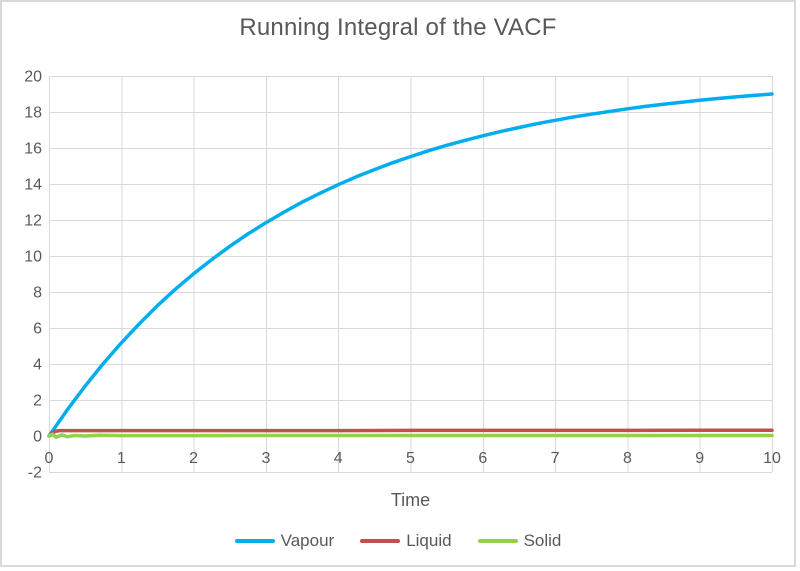 The width and height of the screenshot is (800, 571). What do you see at coordinates (555, 458) in the screenshot?
I see `x-tick-label: 7` at bounding box center [555, 458].